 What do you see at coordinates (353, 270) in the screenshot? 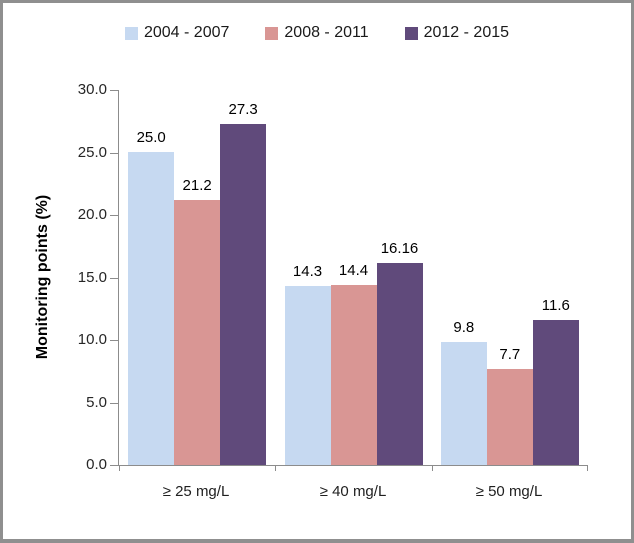
I see `bar-data-label: 14.4` at bounding box center [353, 270].